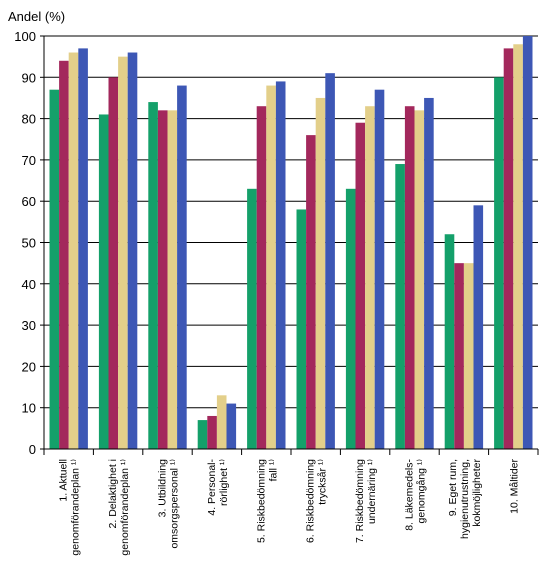 Image resolution: width=549 pixels, height=571 pixels. I want to click on y-tick-label: 30, so click(29, 325).